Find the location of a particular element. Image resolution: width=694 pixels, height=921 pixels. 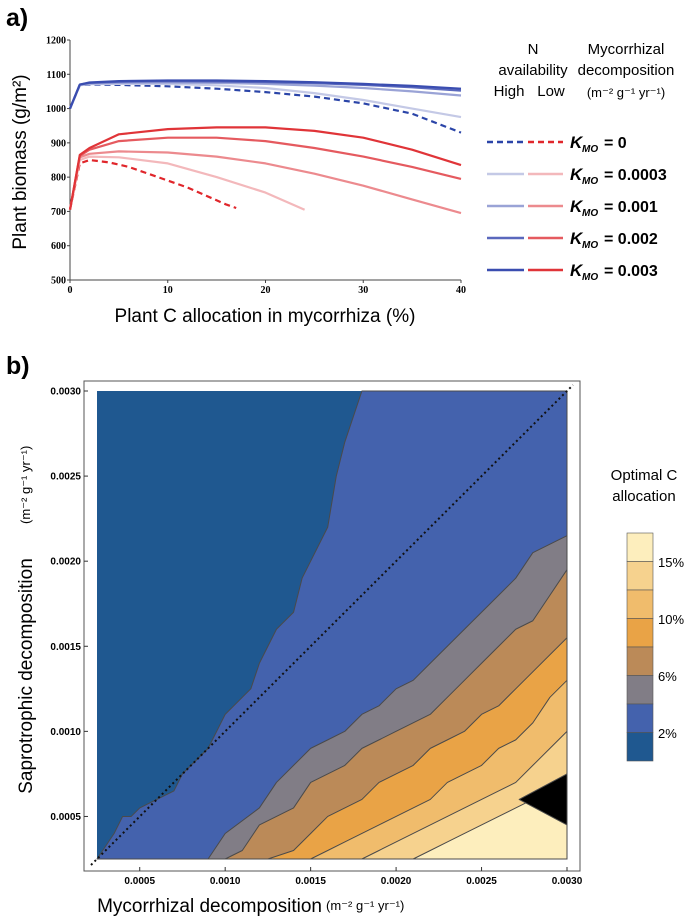

panel-b-legend: Optimal C allocation 15% 10% 6% 2% is located at coordinates (647, 614).